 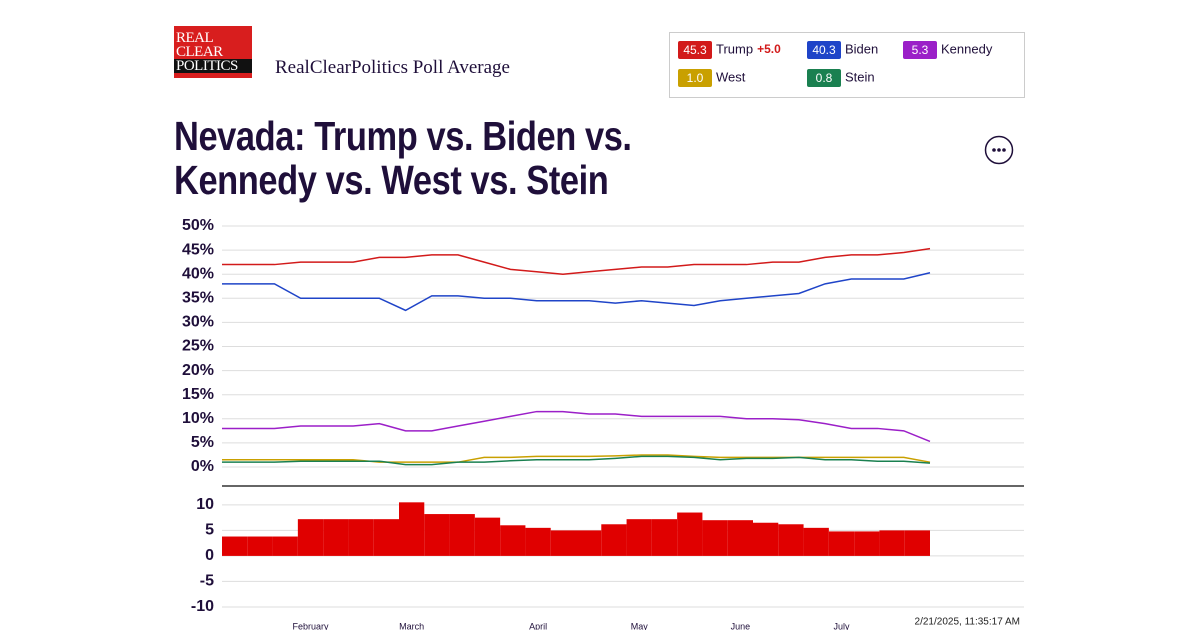 I want to click on y-tick-label: 40%, so click(x=198, y=273).